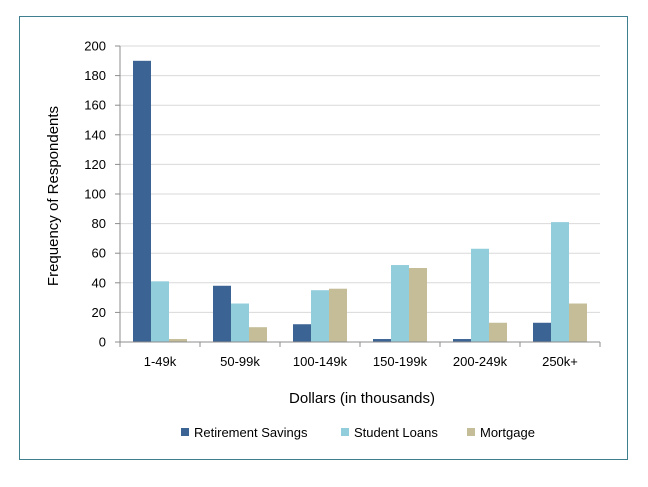 The width and height of the screenshot is (648, 487). I want to click on y-tick-label: 140, so click(95, 134).